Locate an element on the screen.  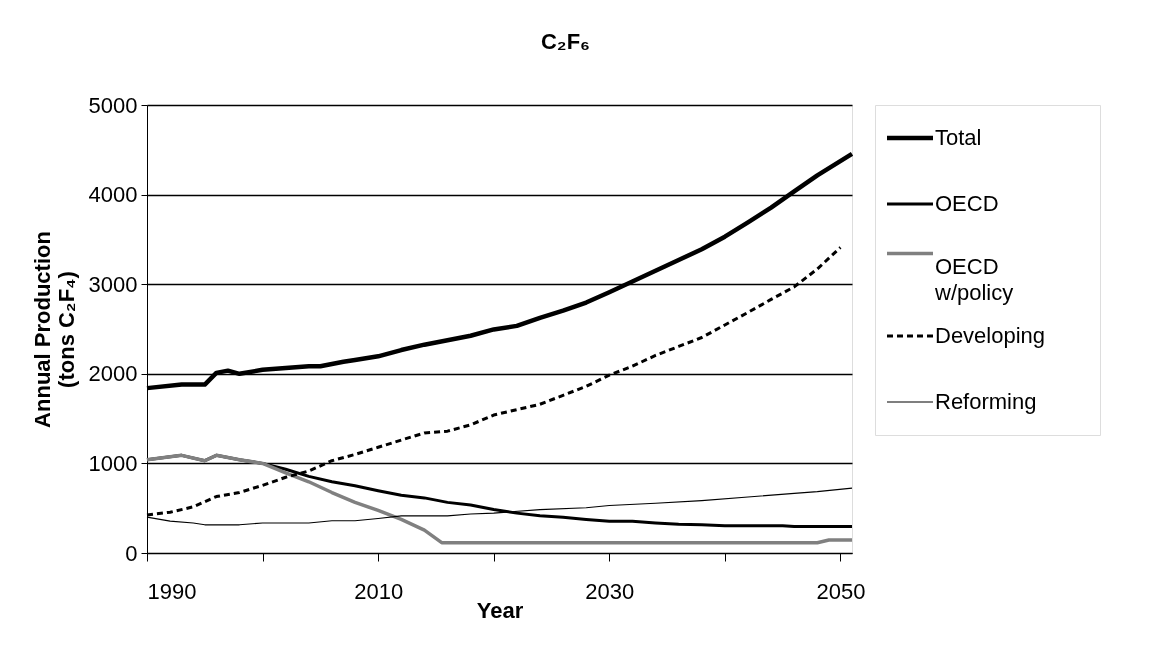
legend-label: Developing is located at coordinates (990, 335).